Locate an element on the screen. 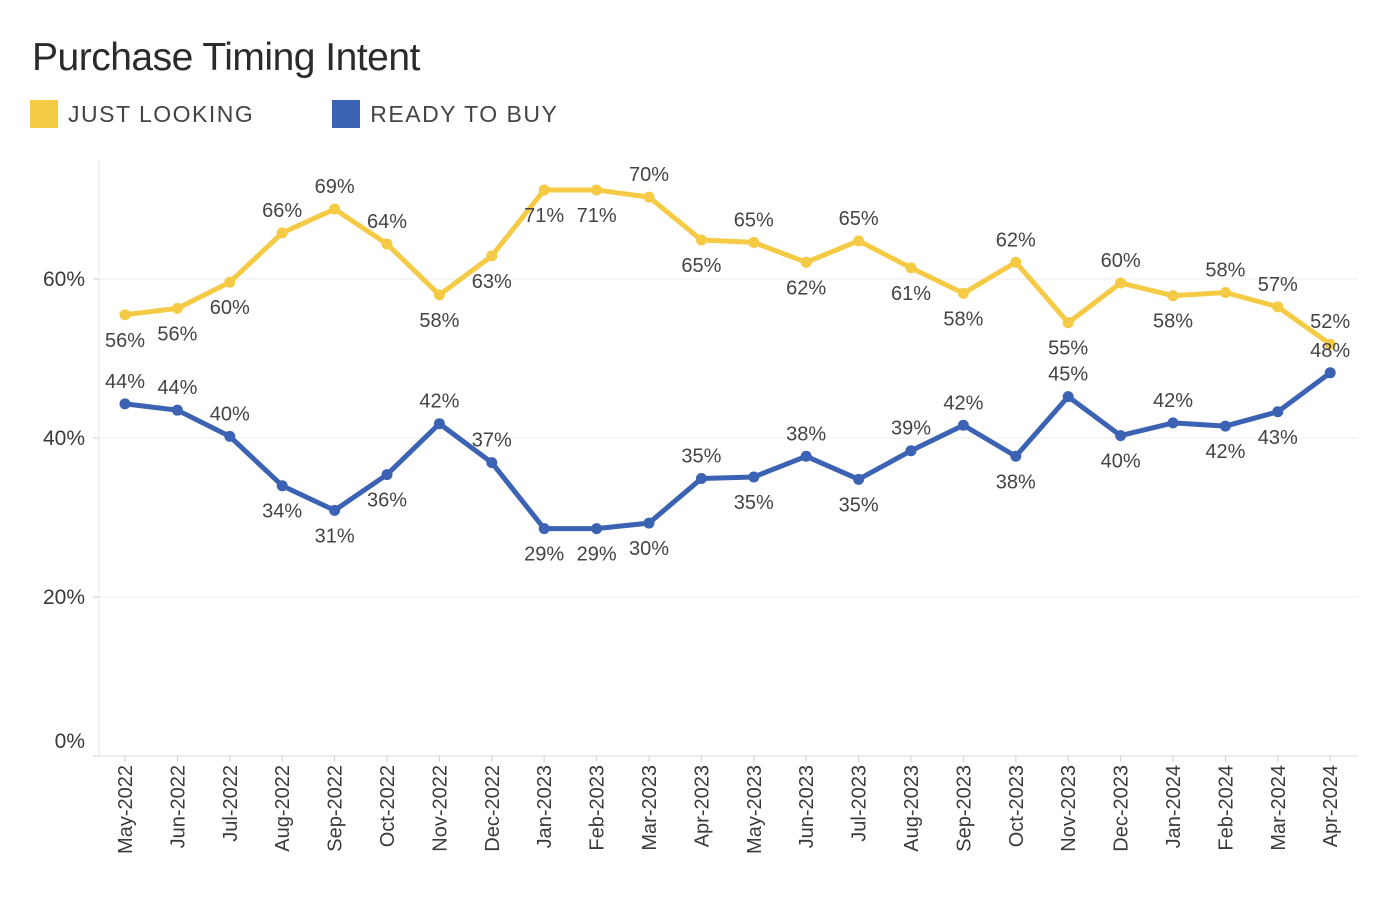  x-tick-label: Oct-2023 is located at coordinates (1017, 806).